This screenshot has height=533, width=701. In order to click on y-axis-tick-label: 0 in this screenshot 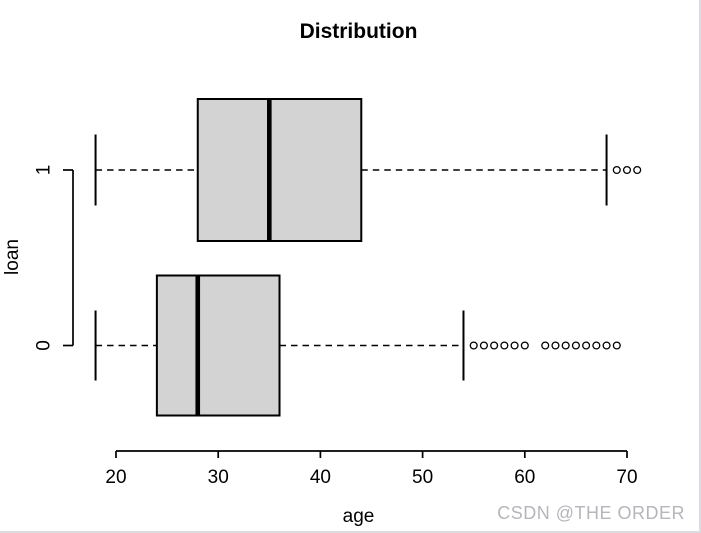, I will do `click(44, 345)`.